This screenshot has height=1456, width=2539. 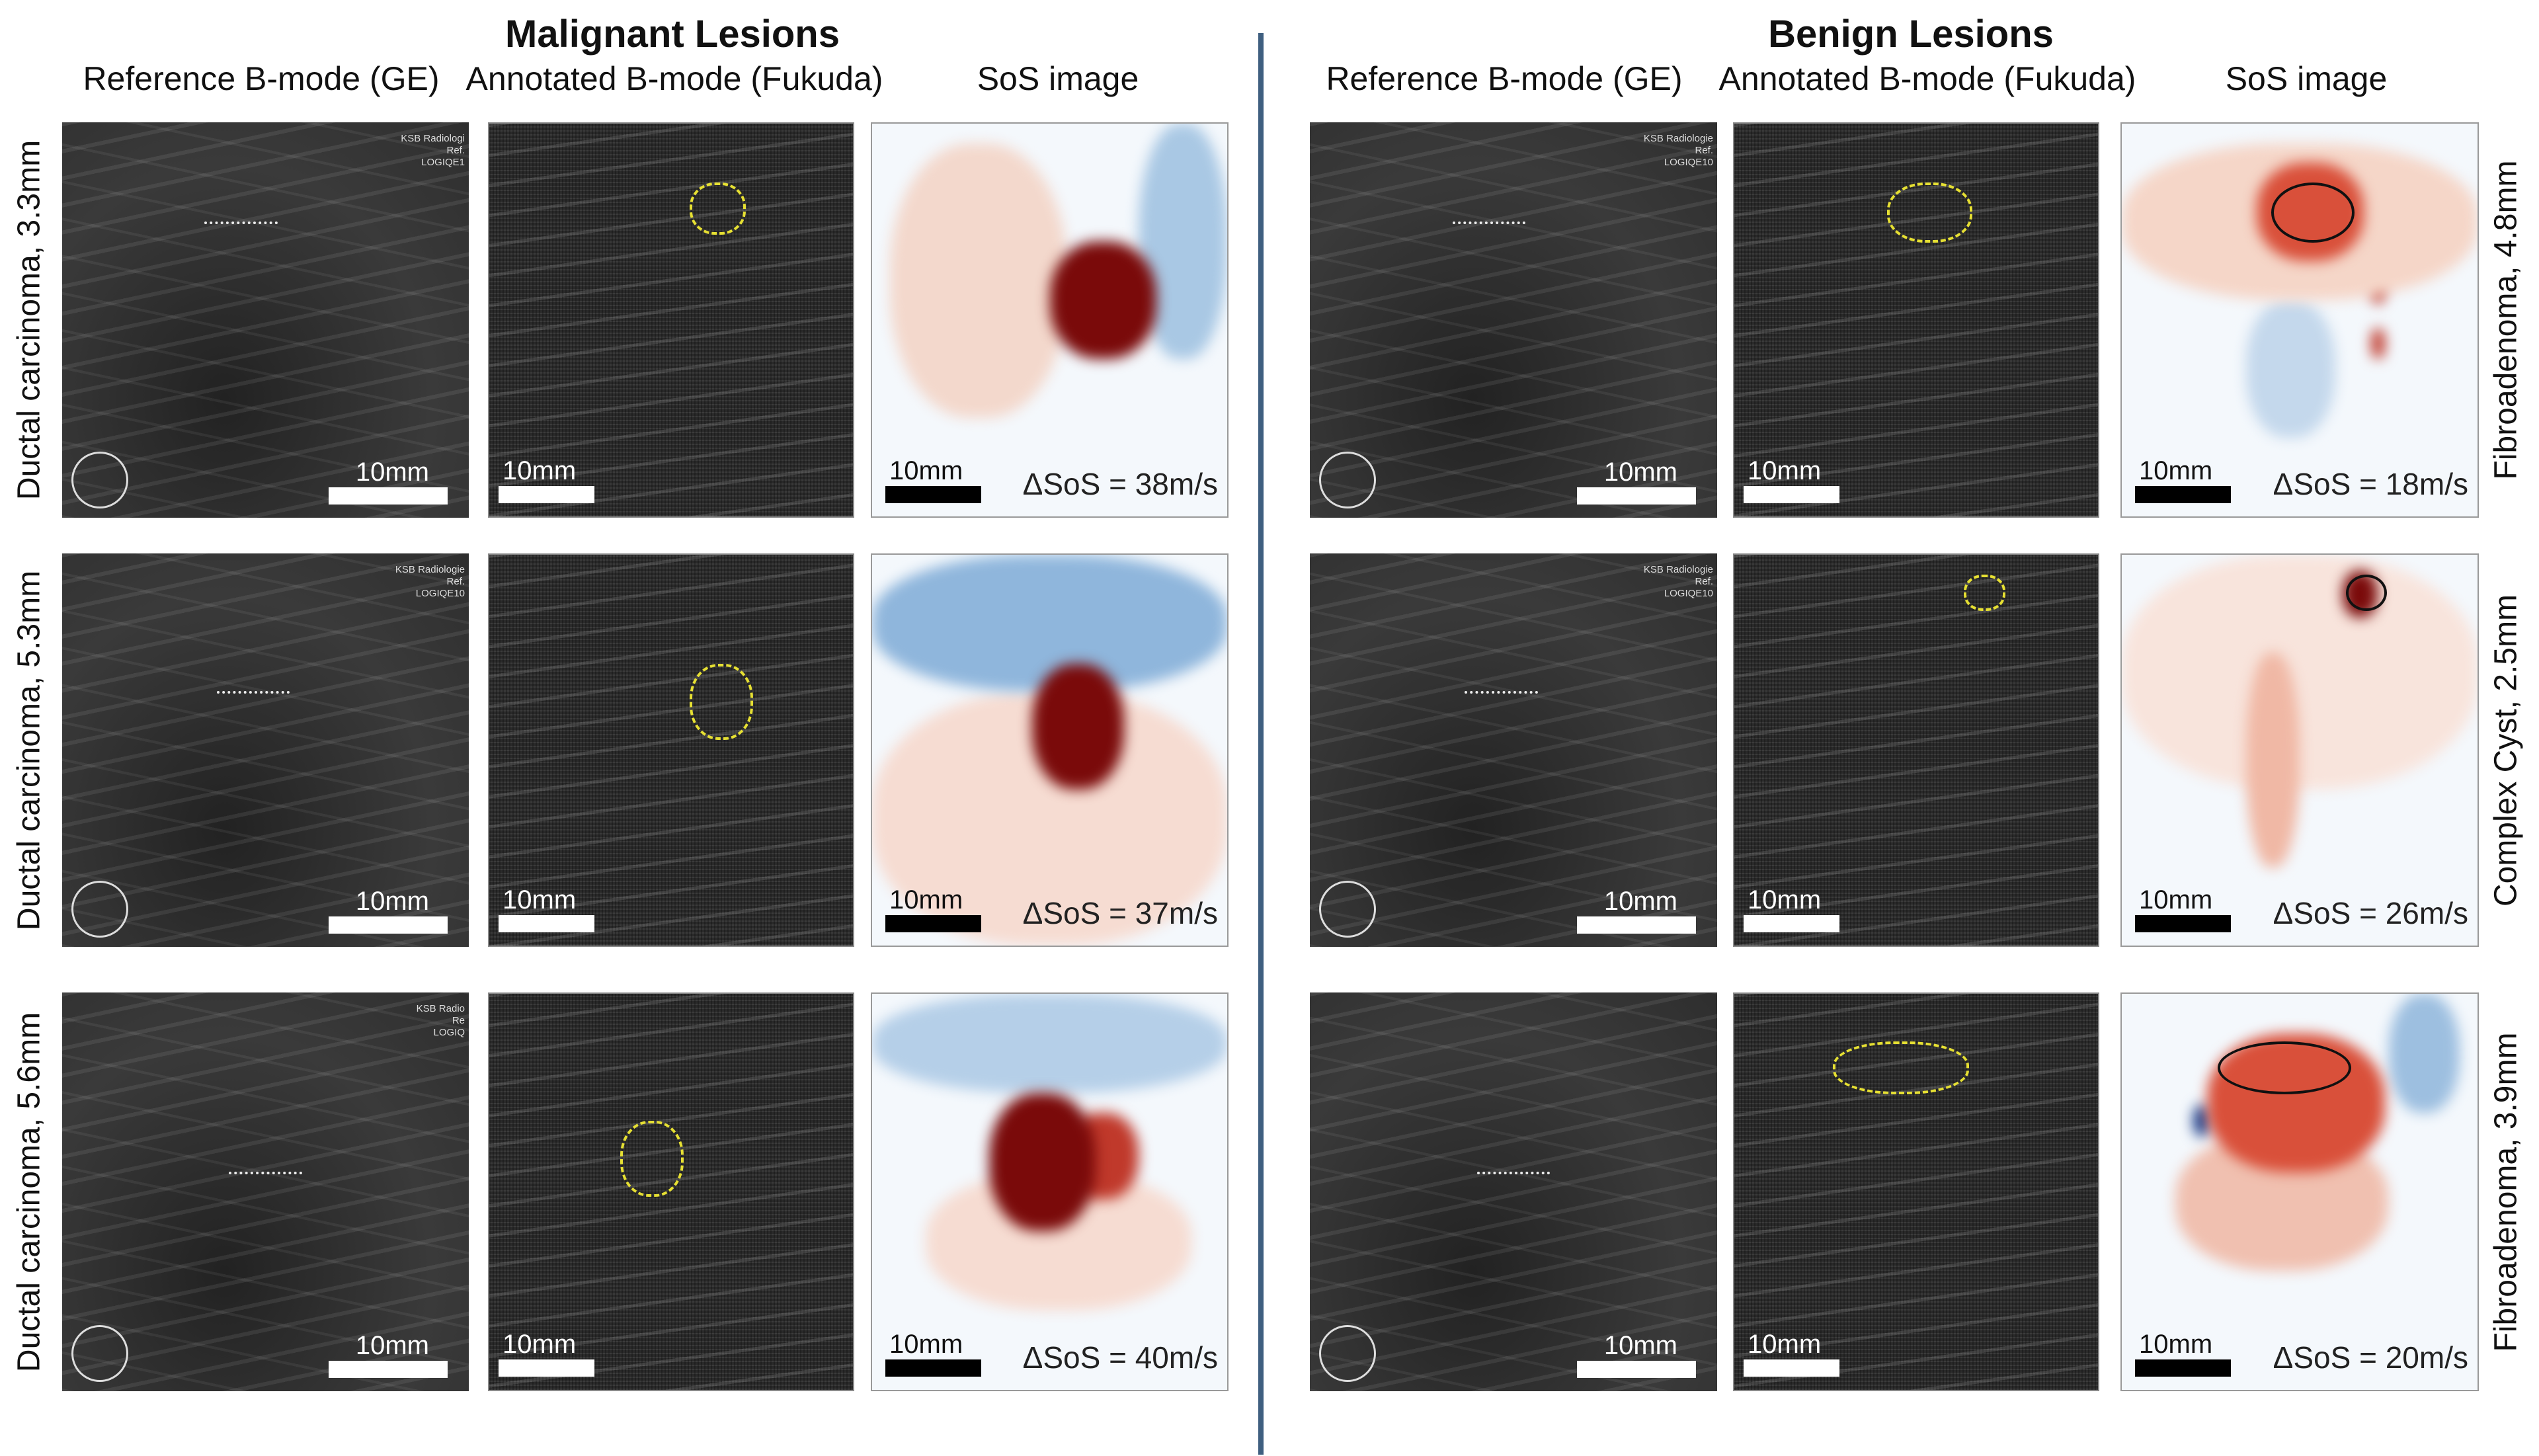 What do you see at coordinates (1261, 744) in the screenshot?
I see `group-divider` at bounding box center [1261, 744].